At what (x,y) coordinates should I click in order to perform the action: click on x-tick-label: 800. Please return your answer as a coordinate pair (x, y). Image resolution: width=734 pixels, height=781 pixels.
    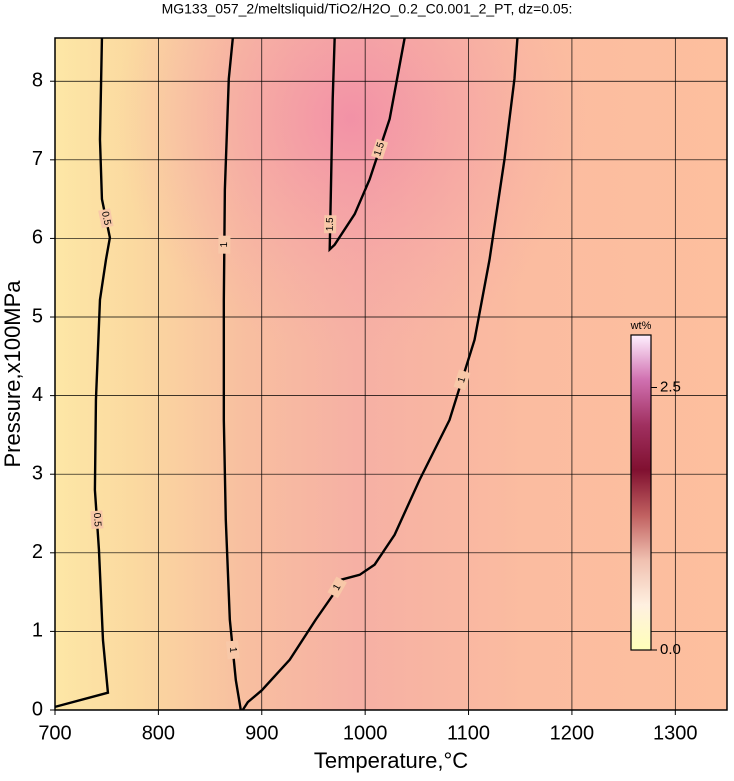
    Looking at the image, I should click on (158, 733).